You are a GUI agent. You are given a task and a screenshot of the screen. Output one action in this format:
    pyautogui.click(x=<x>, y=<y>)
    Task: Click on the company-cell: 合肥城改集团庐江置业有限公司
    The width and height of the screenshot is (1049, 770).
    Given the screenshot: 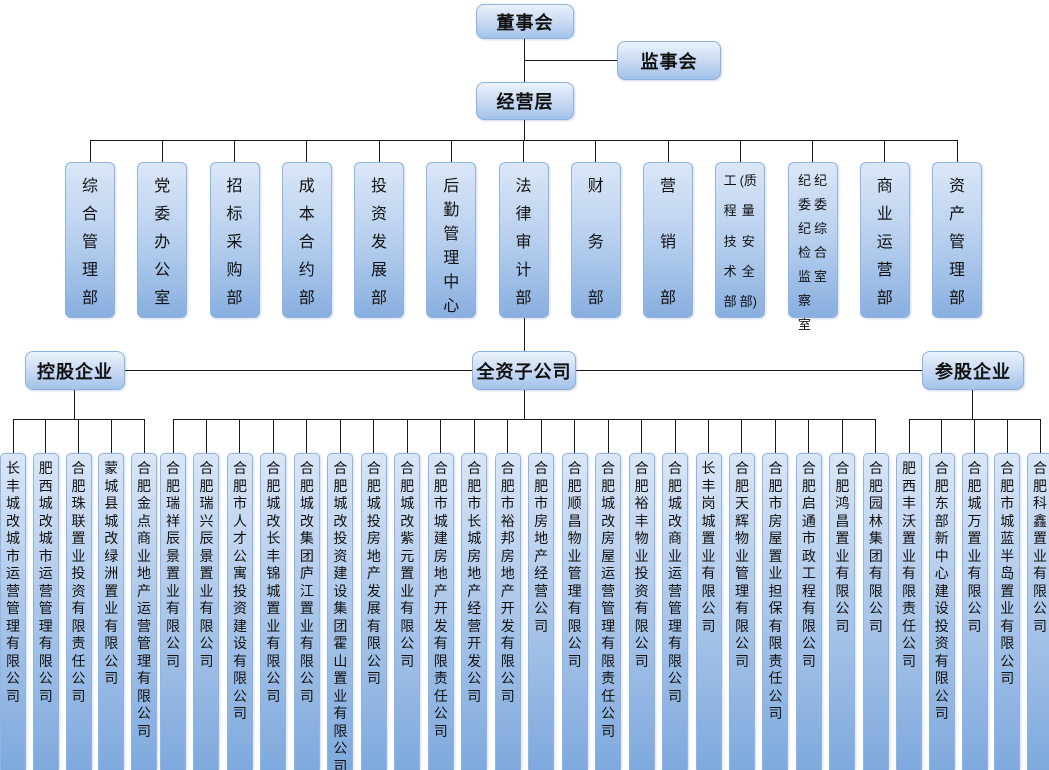 What is the action you would take?
    pyautogui.click(x=306, y=594)
    